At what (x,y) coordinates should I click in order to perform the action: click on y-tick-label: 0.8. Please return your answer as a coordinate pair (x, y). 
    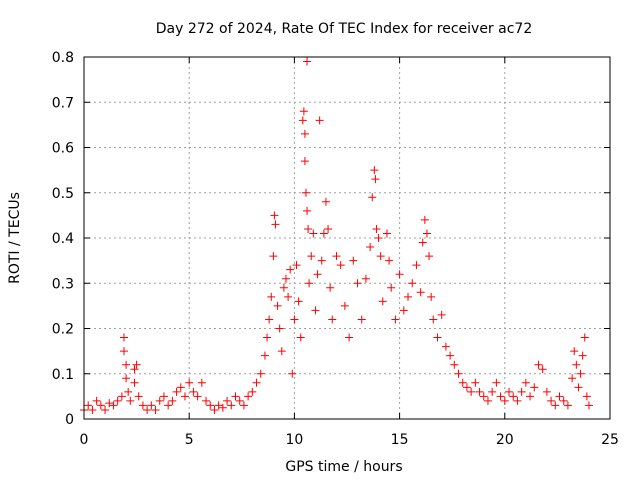
    Looking at the image, I should click on (63, 58).